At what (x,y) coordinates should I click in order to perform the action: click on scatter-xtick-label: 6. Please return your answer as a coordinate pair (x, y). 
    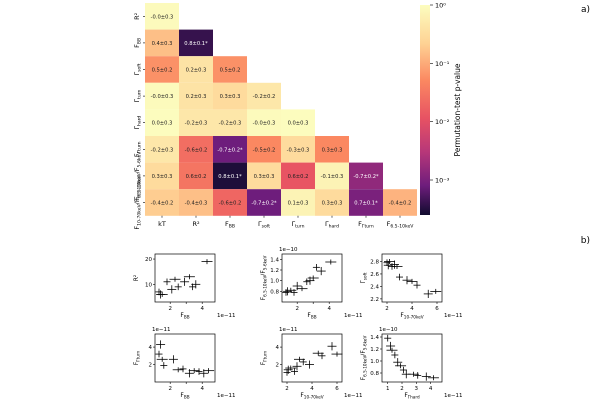
    Looking at the image, I should click on (437, 309).